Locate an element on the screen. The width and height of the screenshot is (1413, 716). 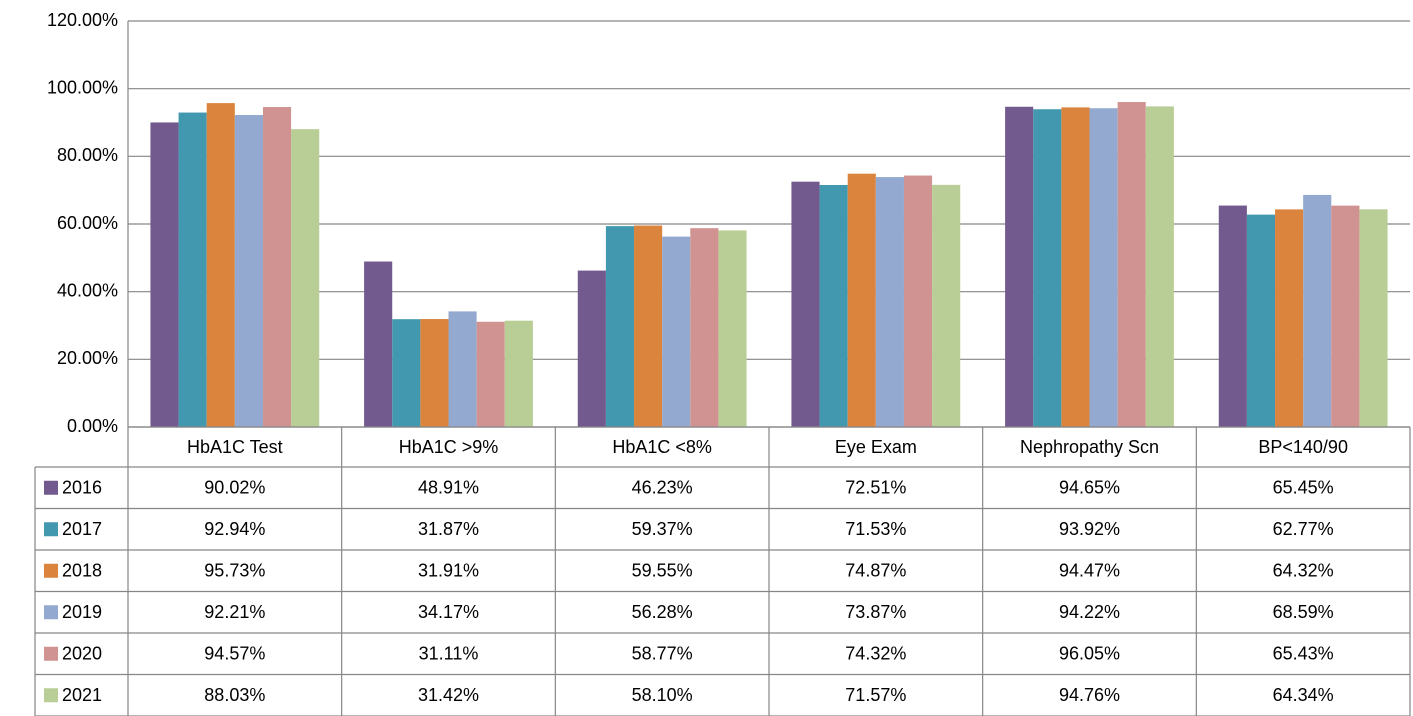
table-value: 64.32% is located at coordinates (1303, 571).